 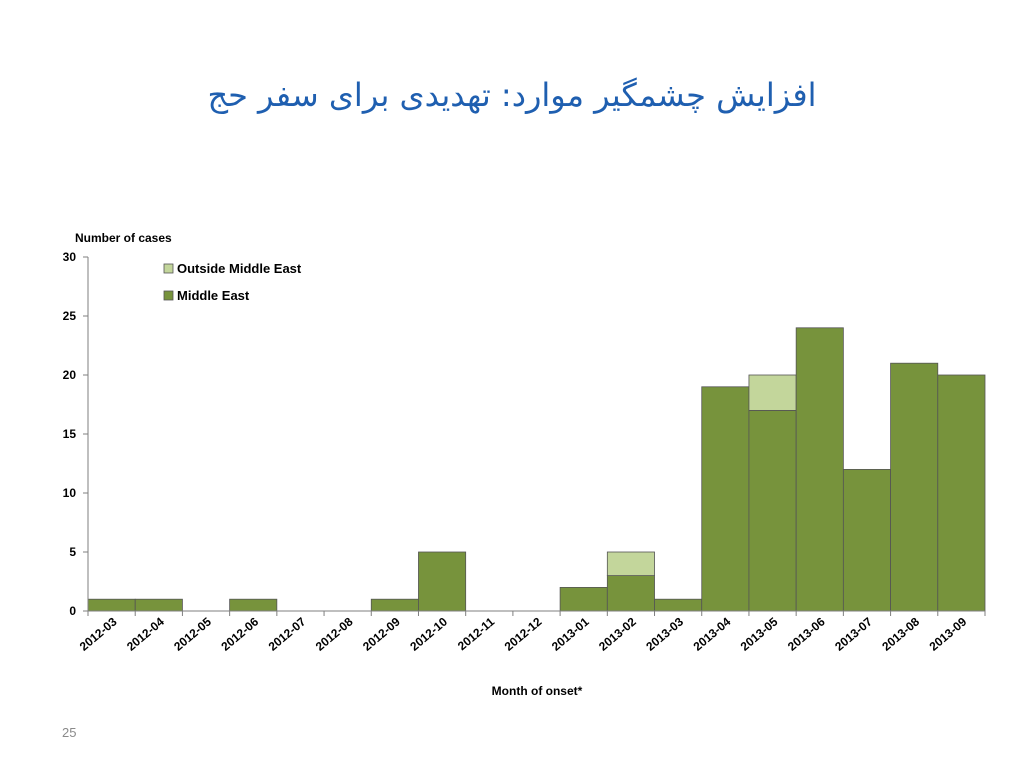 What do you see at coordinates (806, 633) in the screenshot?
I see `x-tick-label: 2013-06` at bounding box center [806, 633].